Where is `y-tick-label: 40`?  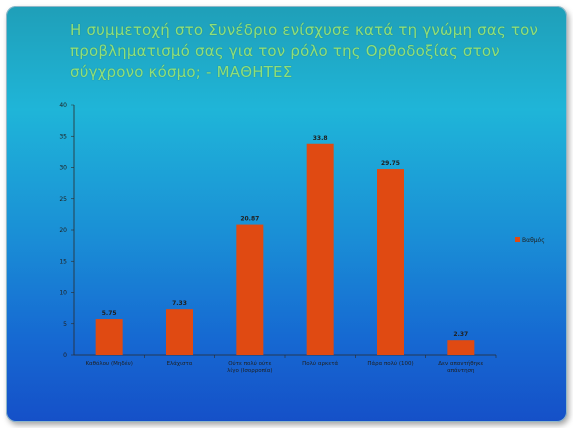
y-tick-label: 40 is located at coordinates (63, 105).